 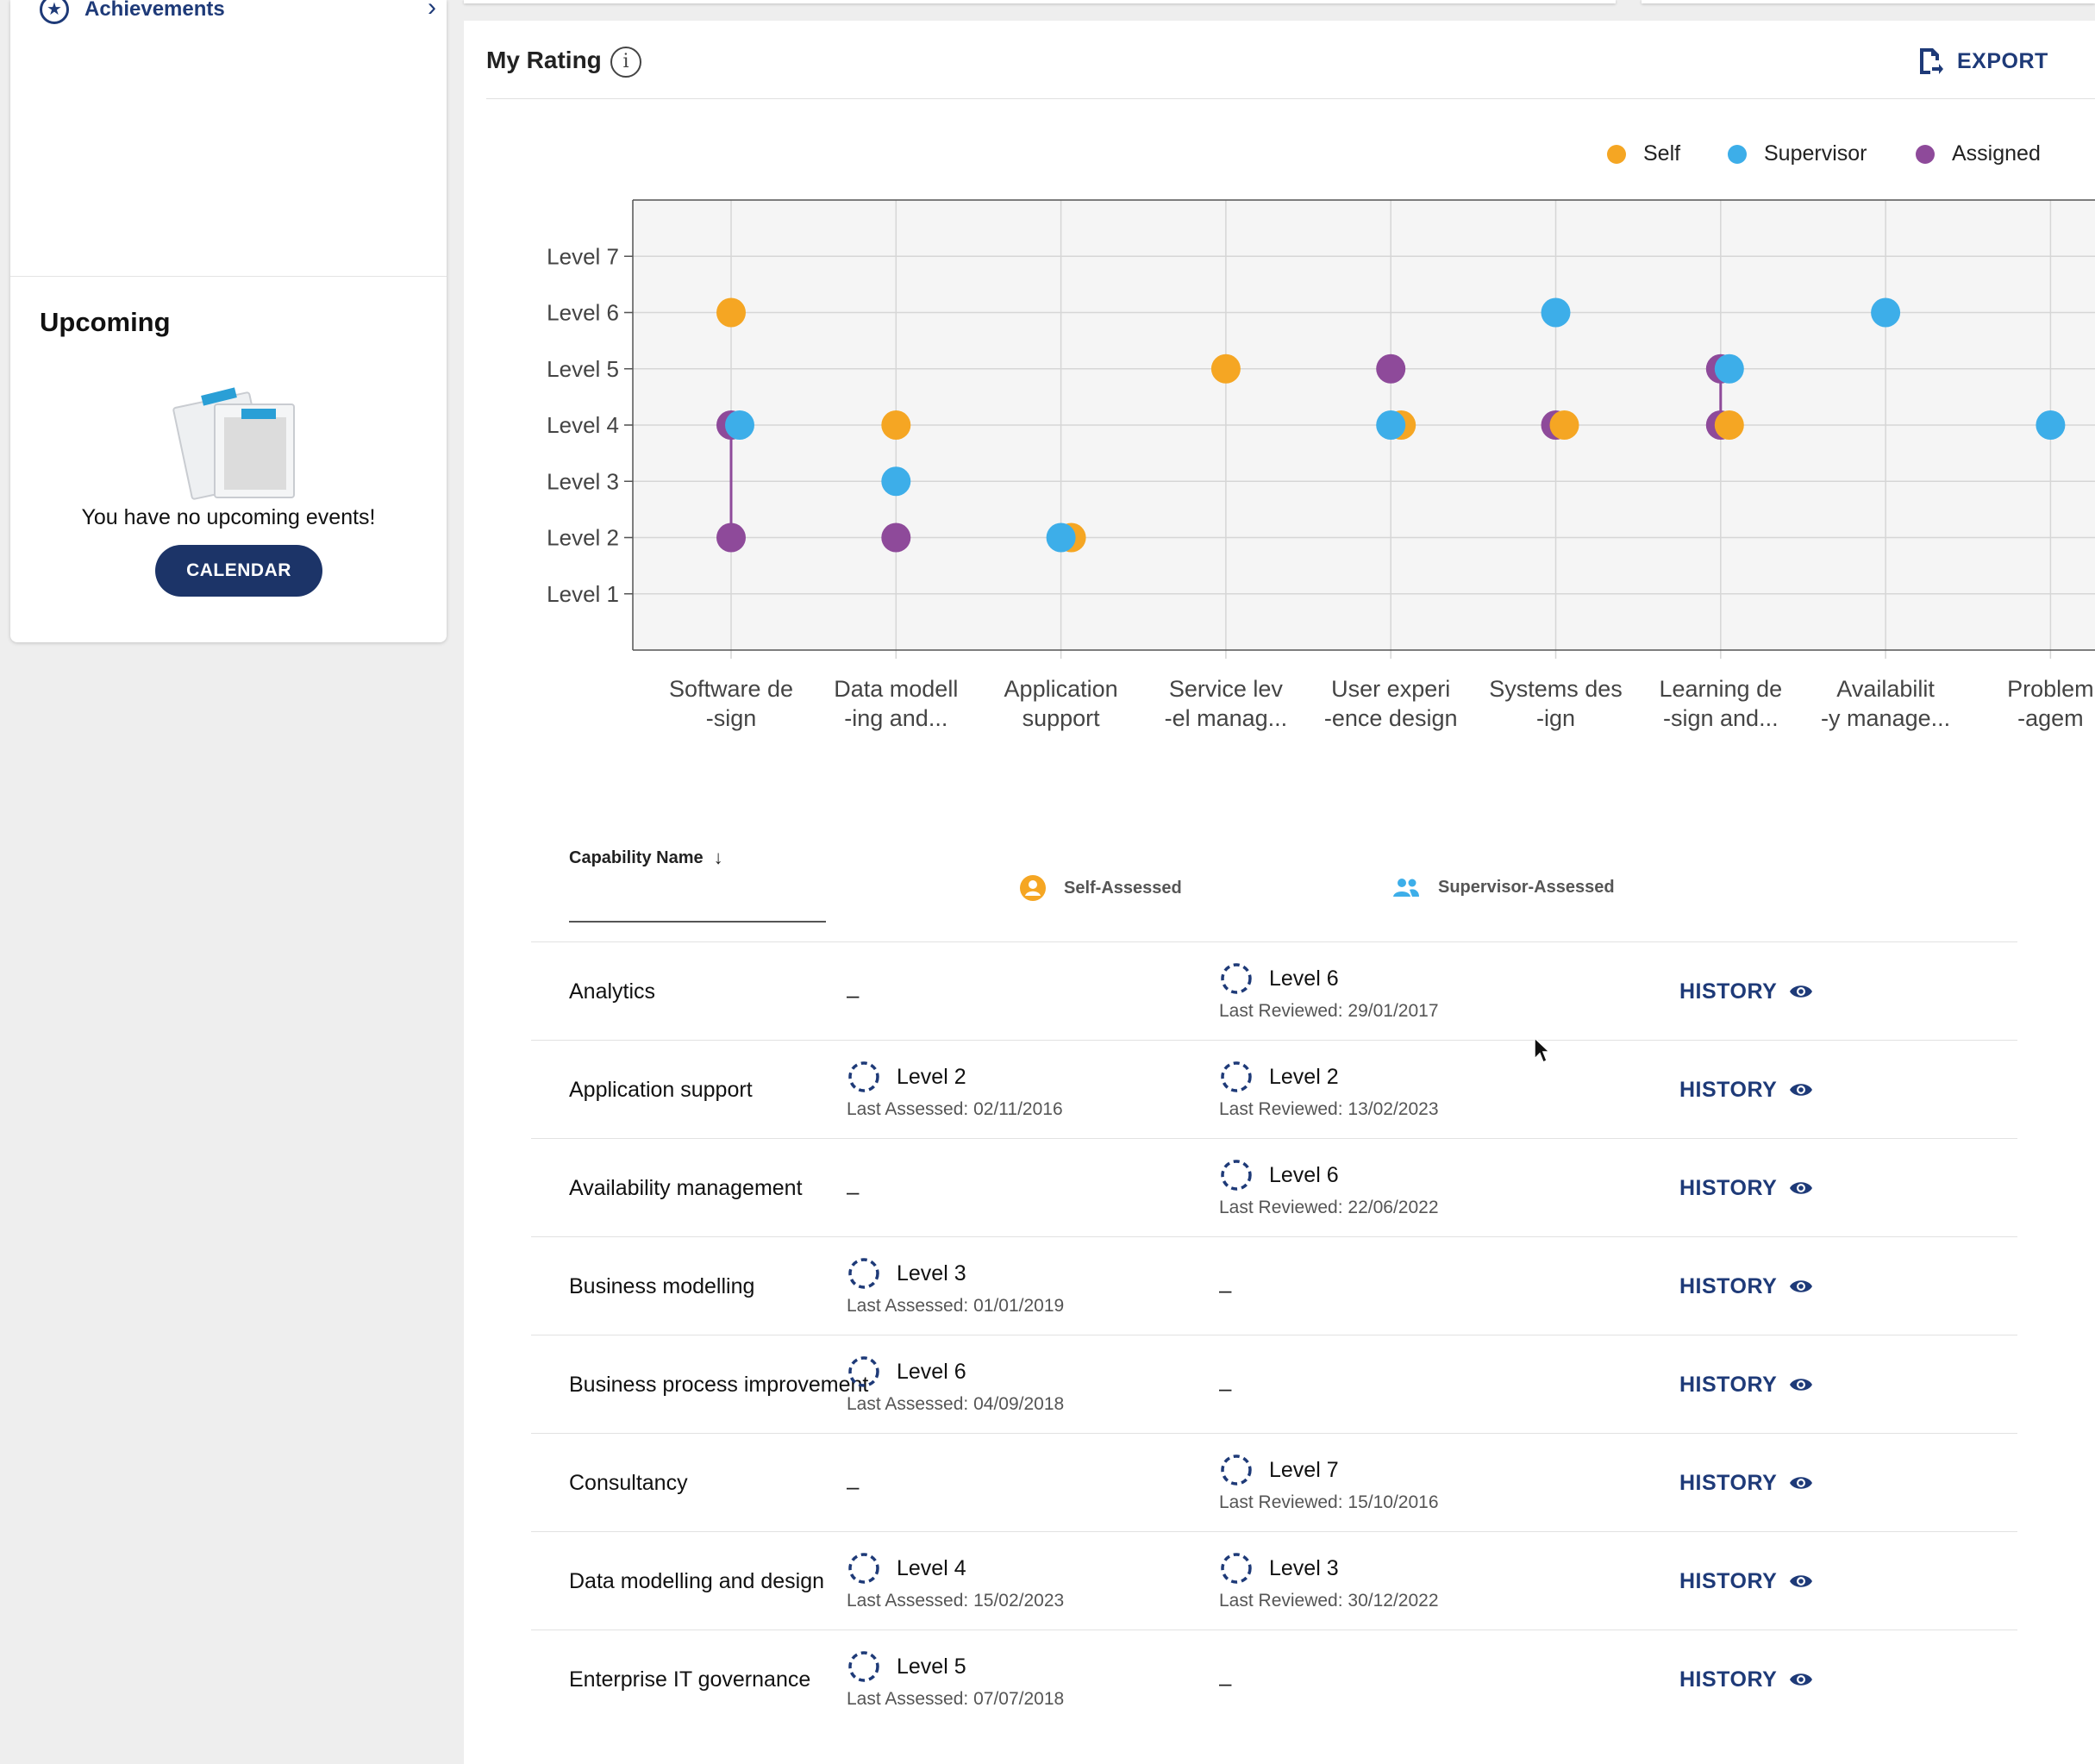 What do you see at coordinates (1503, 887) in the screenshot?
I see `column-header-supervisor-assessed: Supervisor-Assessed` at bounding box center [1503, 887].